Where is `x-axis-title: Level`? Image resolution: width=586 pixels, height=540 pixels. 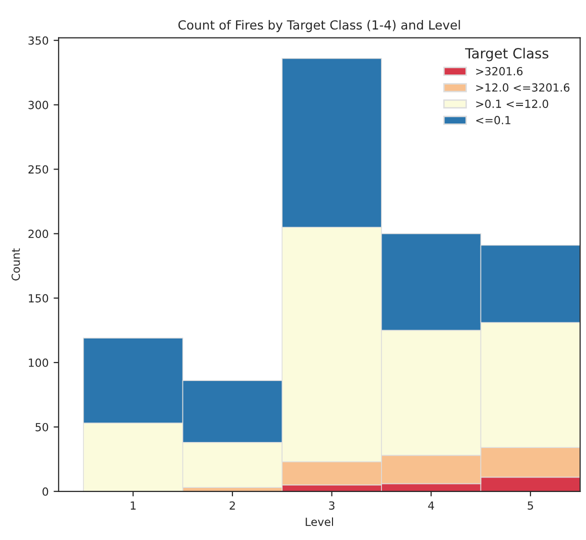 x-axis-title: Level is located at coordinates (319, 521).